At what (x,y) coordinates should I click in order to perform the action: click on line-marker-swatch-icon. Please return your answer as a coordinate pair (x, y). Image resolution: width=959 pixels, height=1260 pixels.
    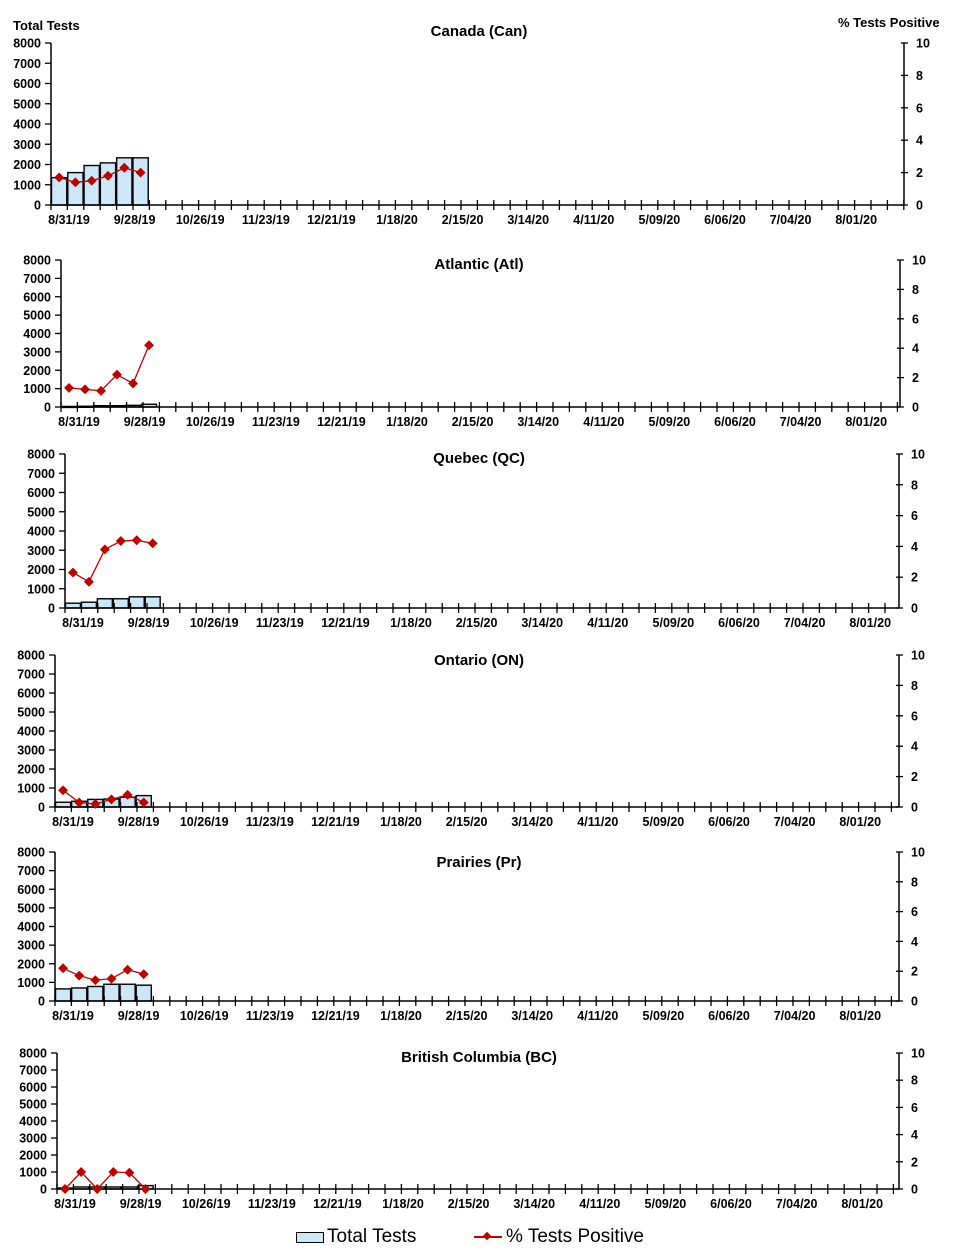
    Looking at the image, I should click on (488, 1237).